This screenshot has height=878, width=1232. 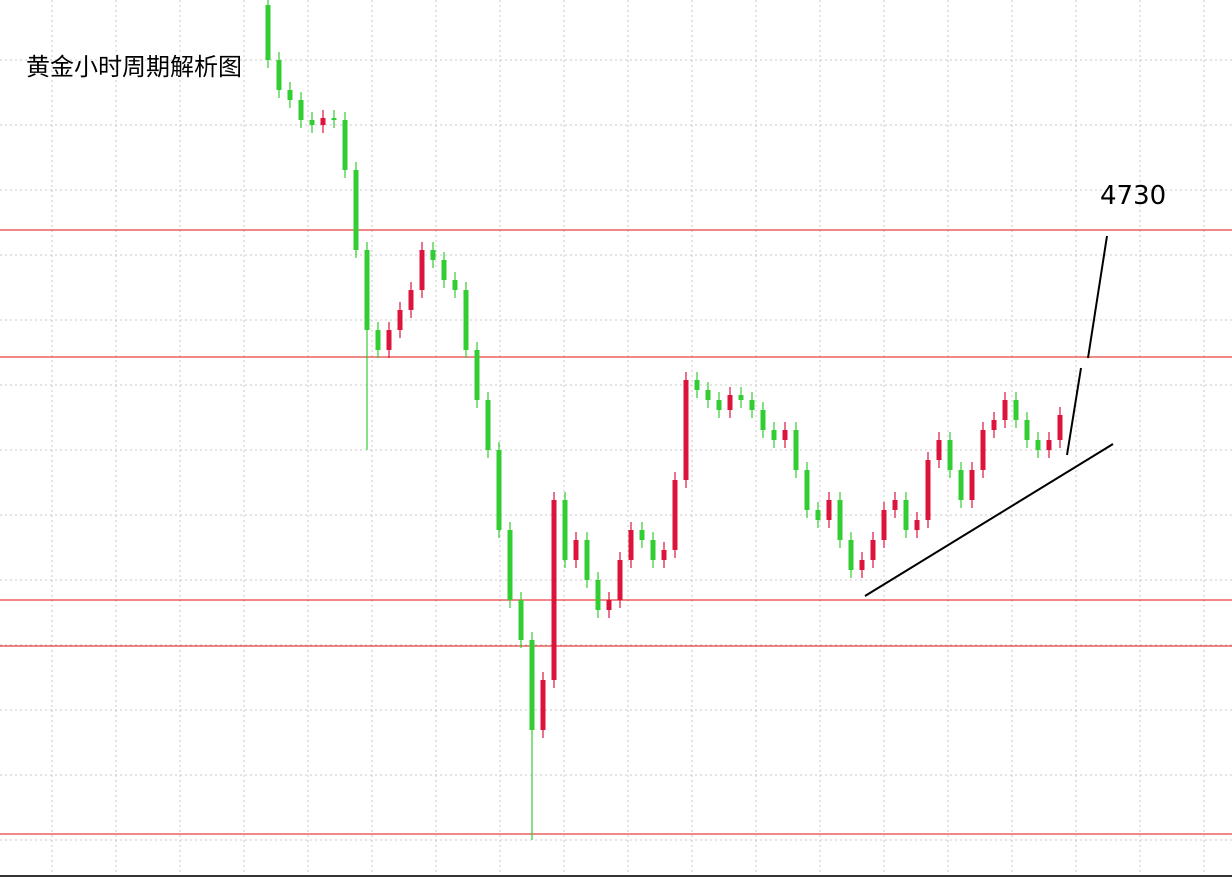 I want to click on chart-title: 黄金小时周期解析图, so click(x=134, y=67).